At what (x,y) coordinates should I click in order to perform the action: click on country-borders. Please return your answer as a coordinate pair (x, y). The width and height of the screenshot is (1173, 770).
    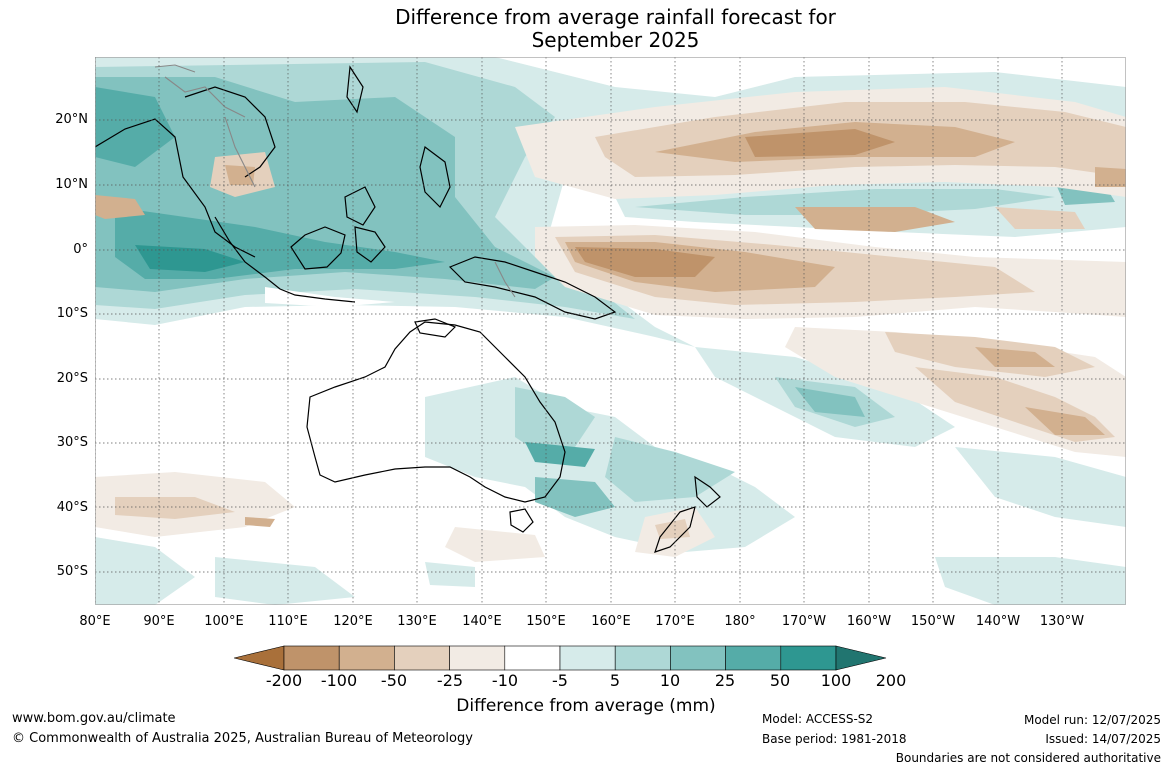
    Looking at the image, I should click on (335, 181).